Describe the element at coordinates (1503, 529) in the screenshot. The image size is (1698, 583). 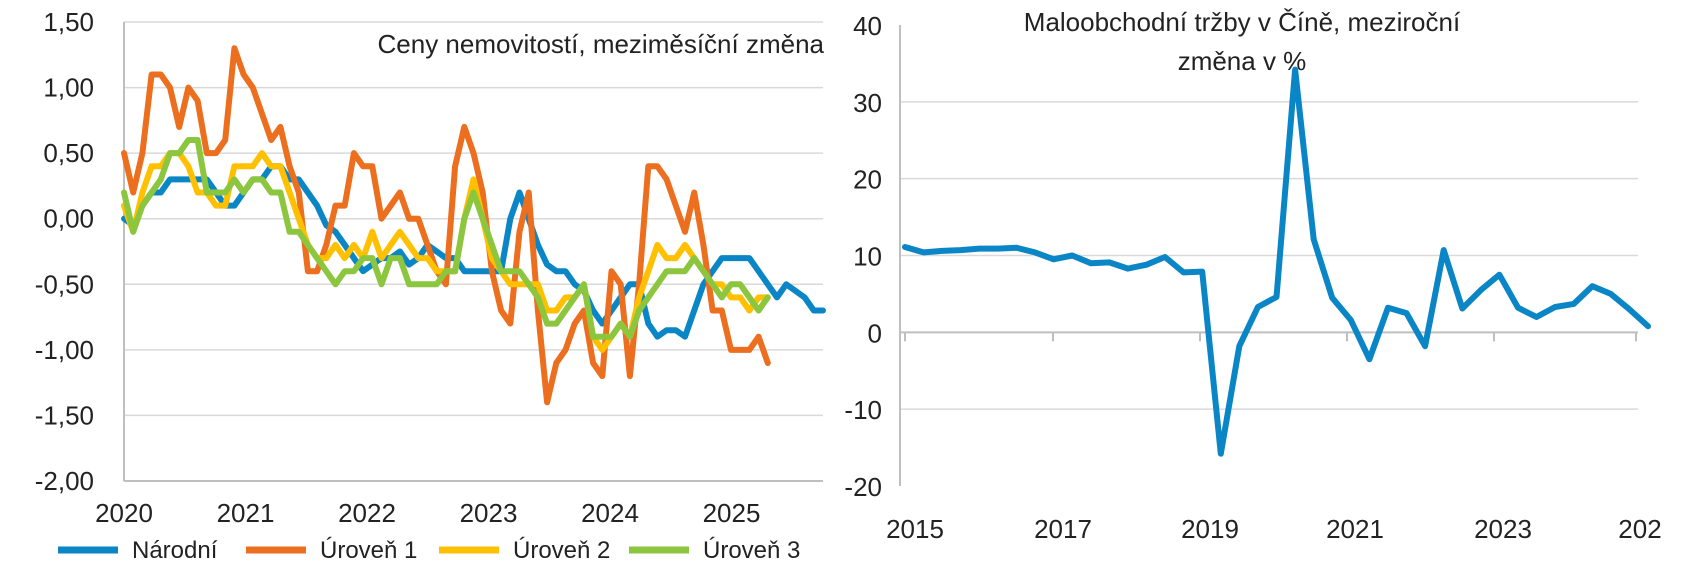
I see `right-x-tick-label: 2023` at that location.